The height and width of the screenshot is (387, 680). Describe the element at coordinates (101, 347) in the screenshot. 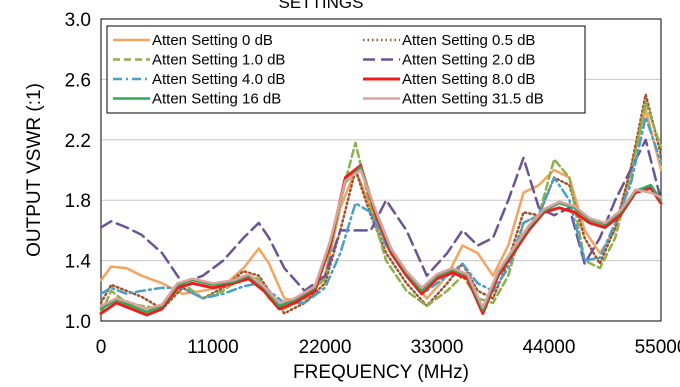

I see `x-tick-label: 0` at that location.